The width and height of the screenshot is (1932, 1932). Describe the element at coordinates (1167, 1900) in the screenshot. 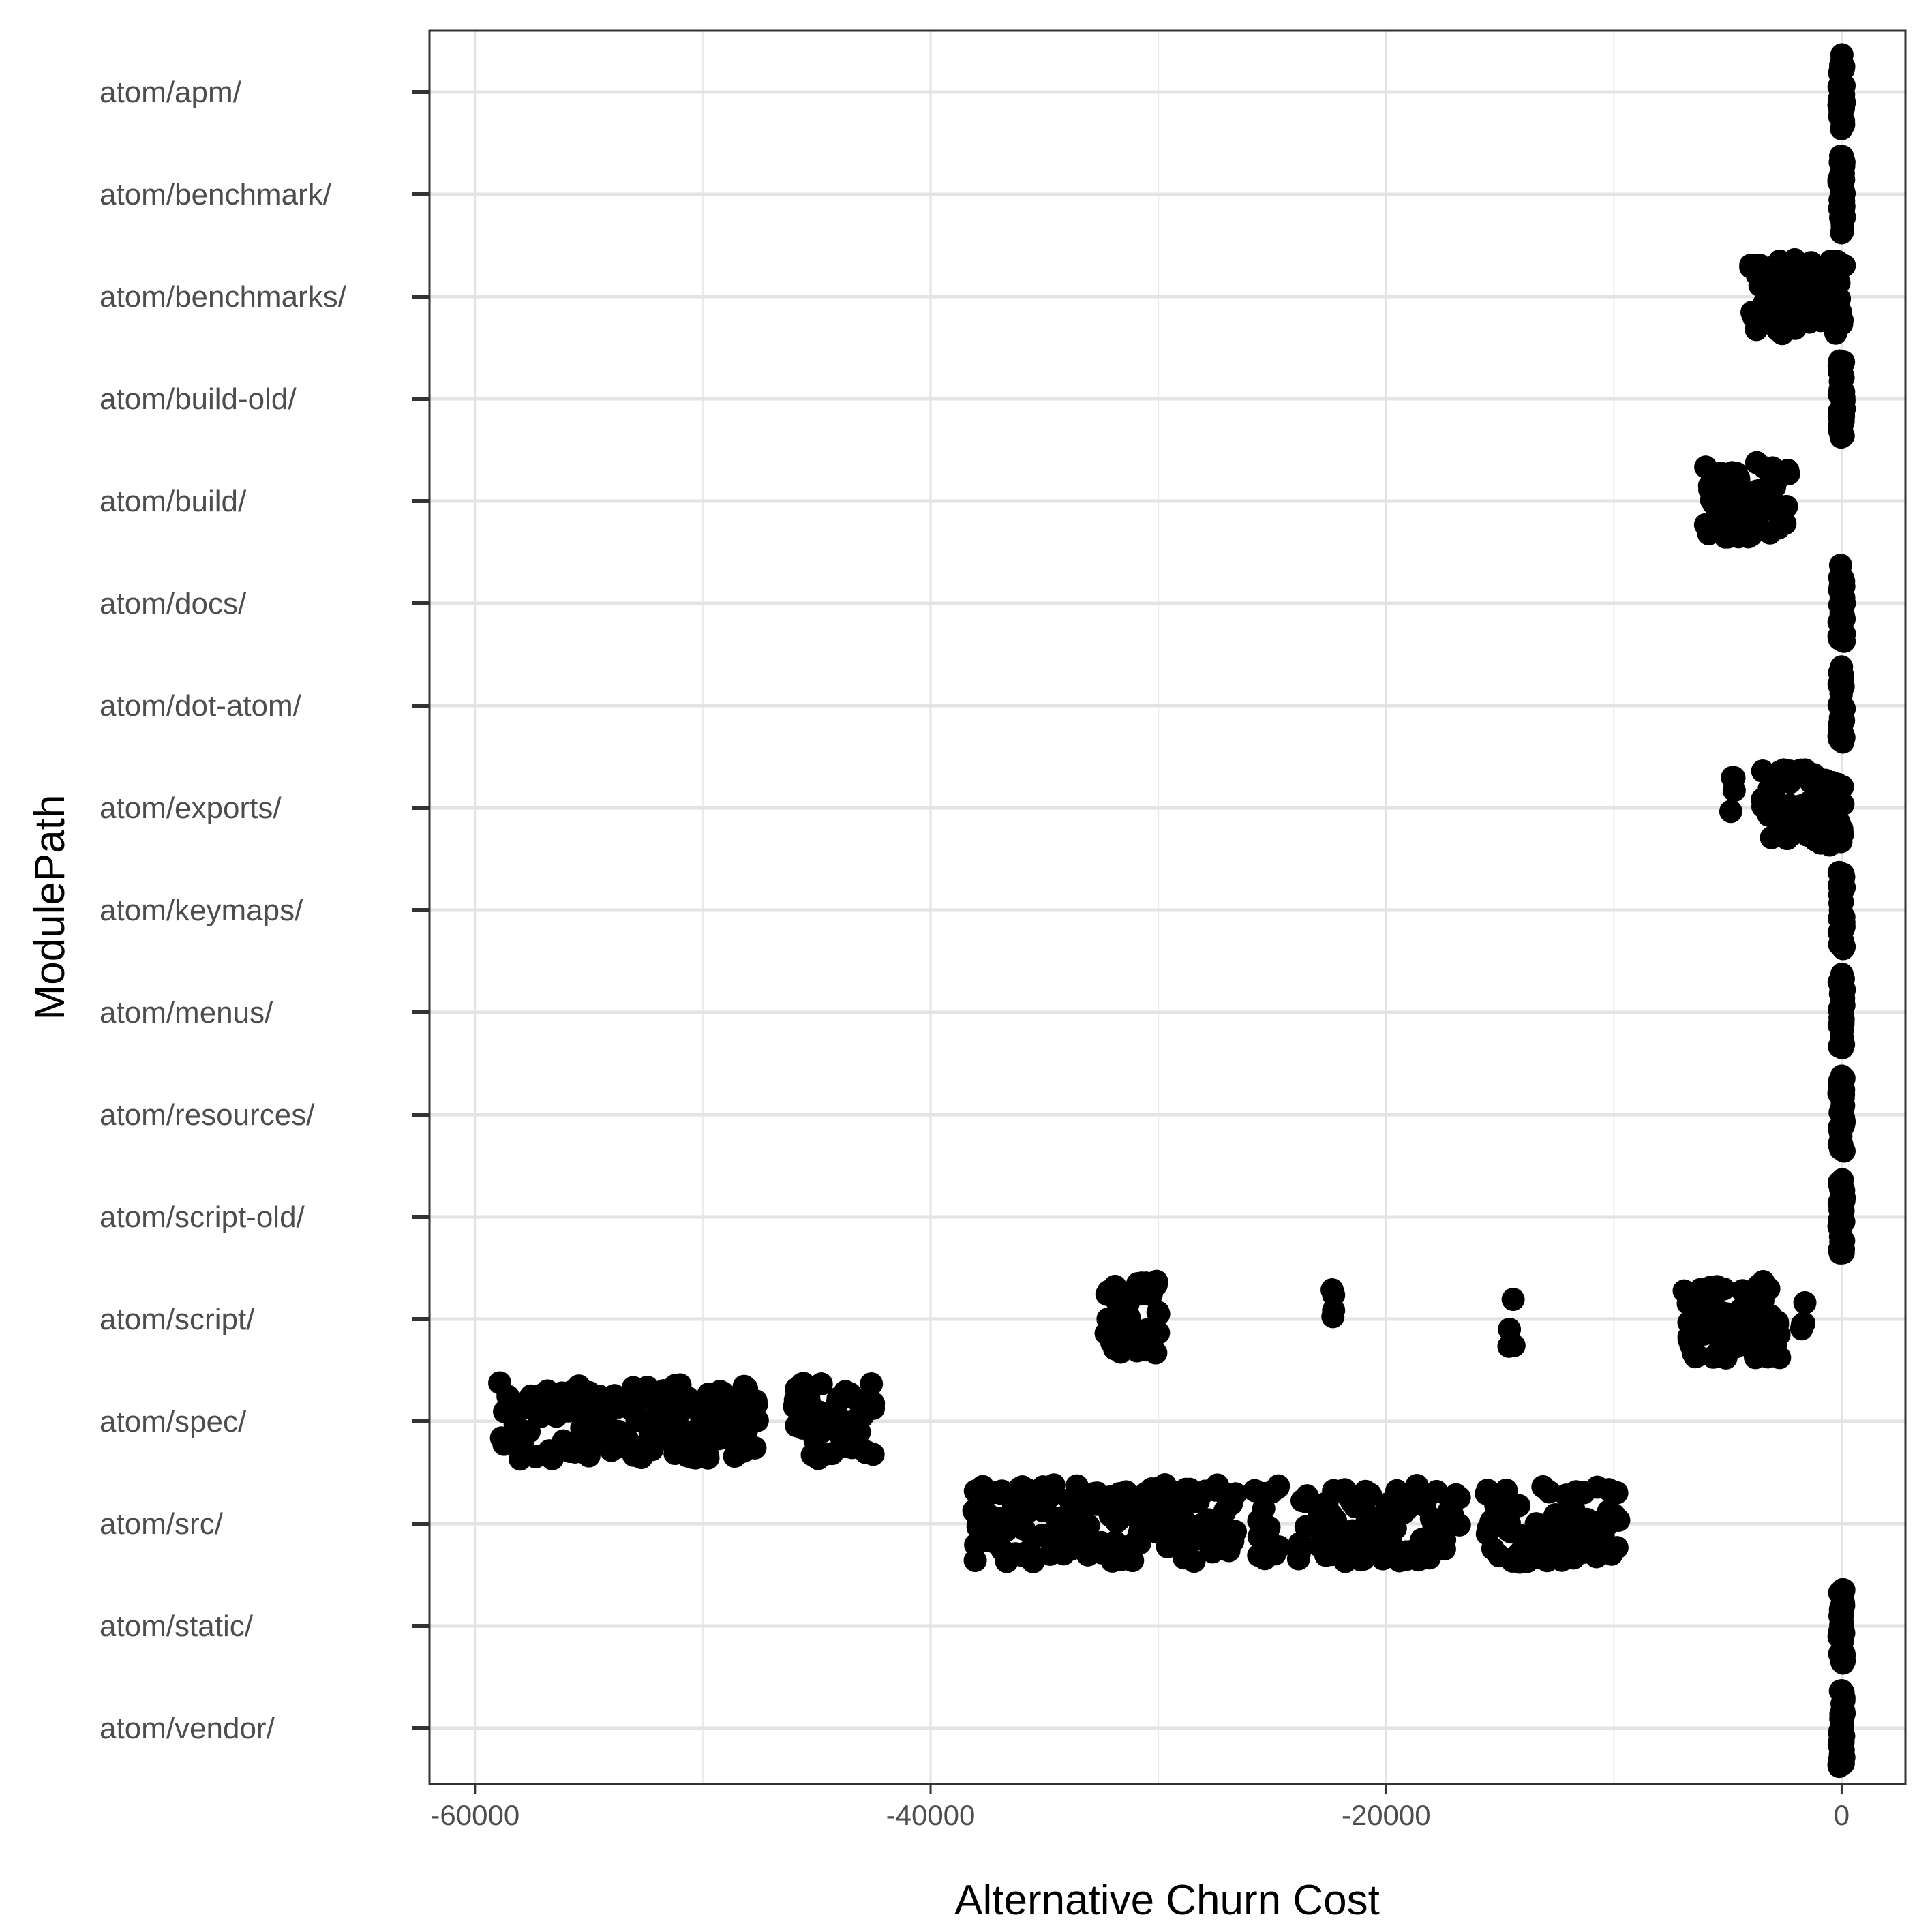

I see `x-axis-title: Alternative Churn Cost` at that location.